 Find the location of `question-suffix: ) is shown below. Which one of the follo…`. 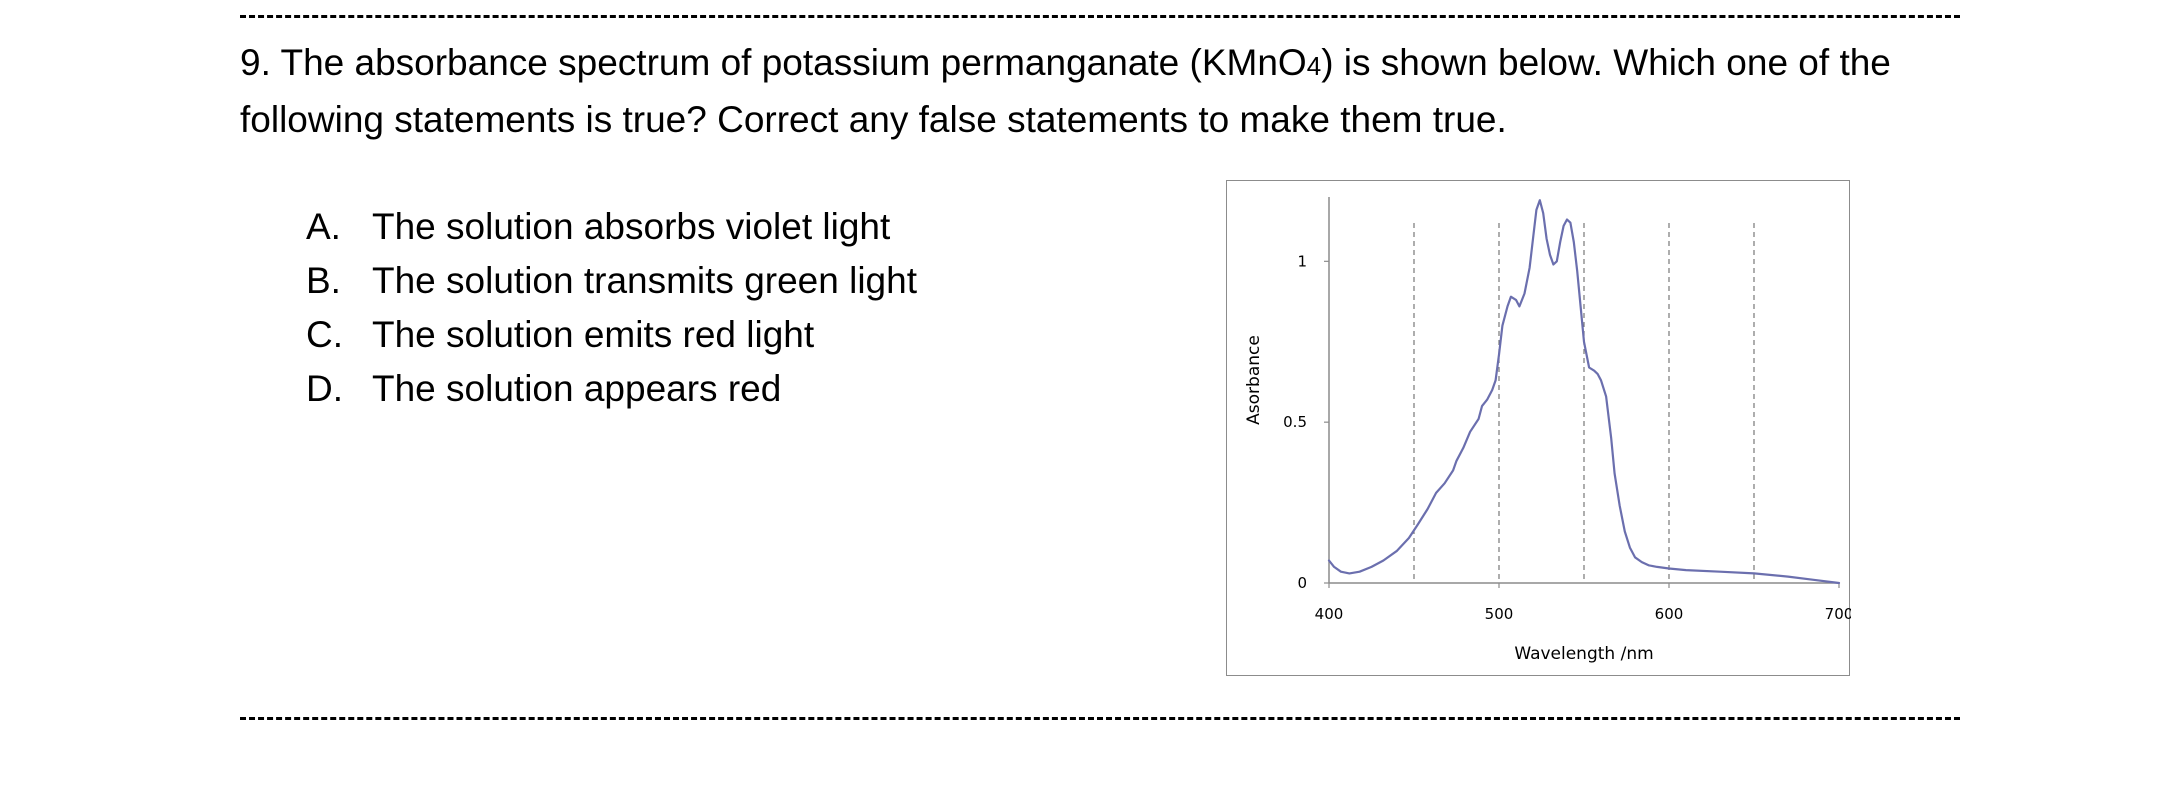

question-suffix: ) is shown below. Which one of the follo… is located at coordinates (1065, 91).